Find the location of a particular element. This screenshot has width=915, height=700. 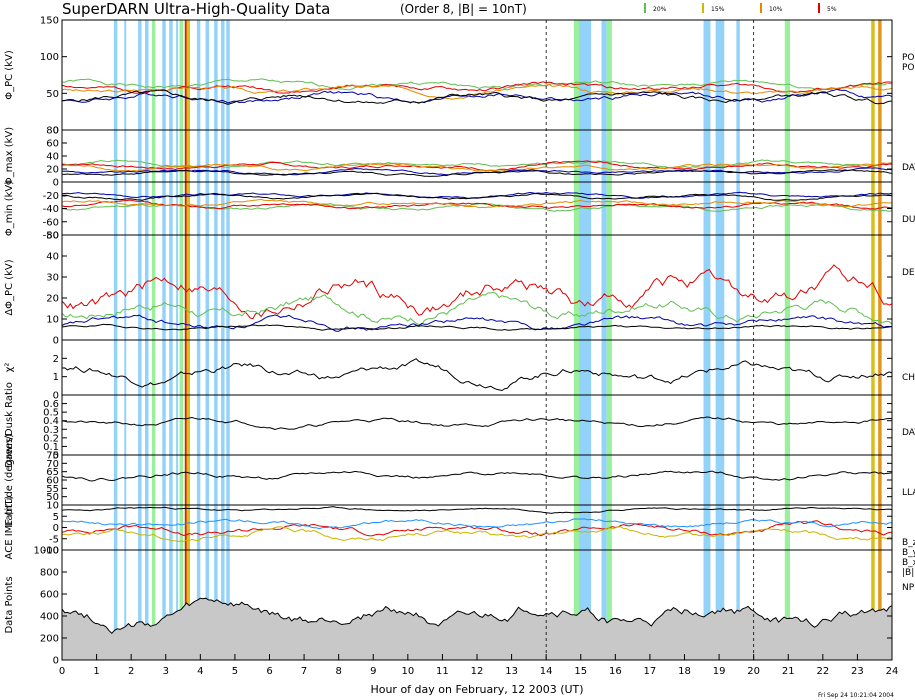

x-tick-label: 14 is located at coordinates (546, 671).